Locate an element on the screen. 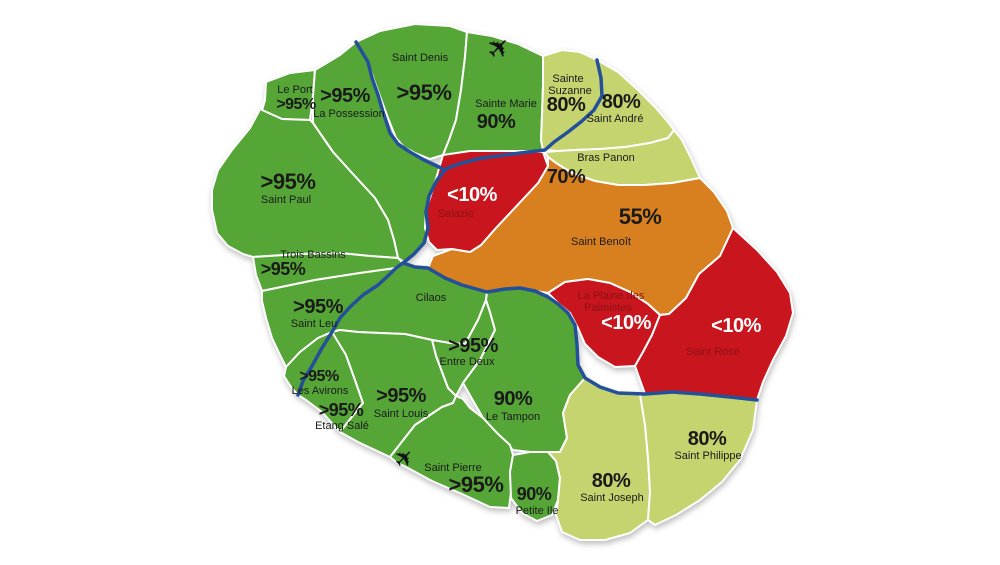 Image resolution: width=1000 pixels, height=565 pixels. region-value-sainte-suzanne: 80% is located at coordinates (566, 105).